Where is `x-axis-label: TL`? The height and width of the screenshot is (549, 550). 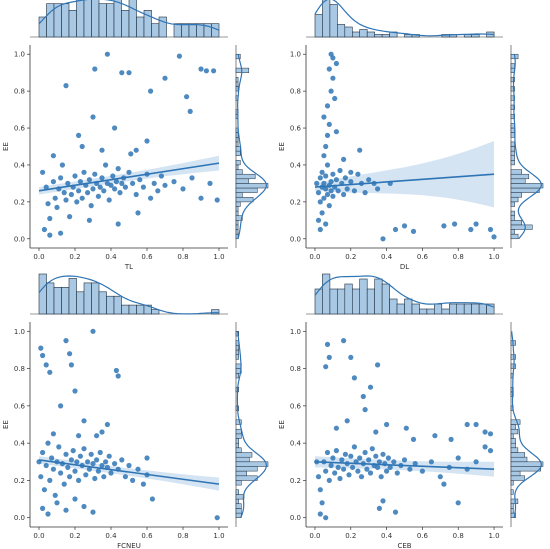
x-axis-label: TL is located at coordinates (128, 267).